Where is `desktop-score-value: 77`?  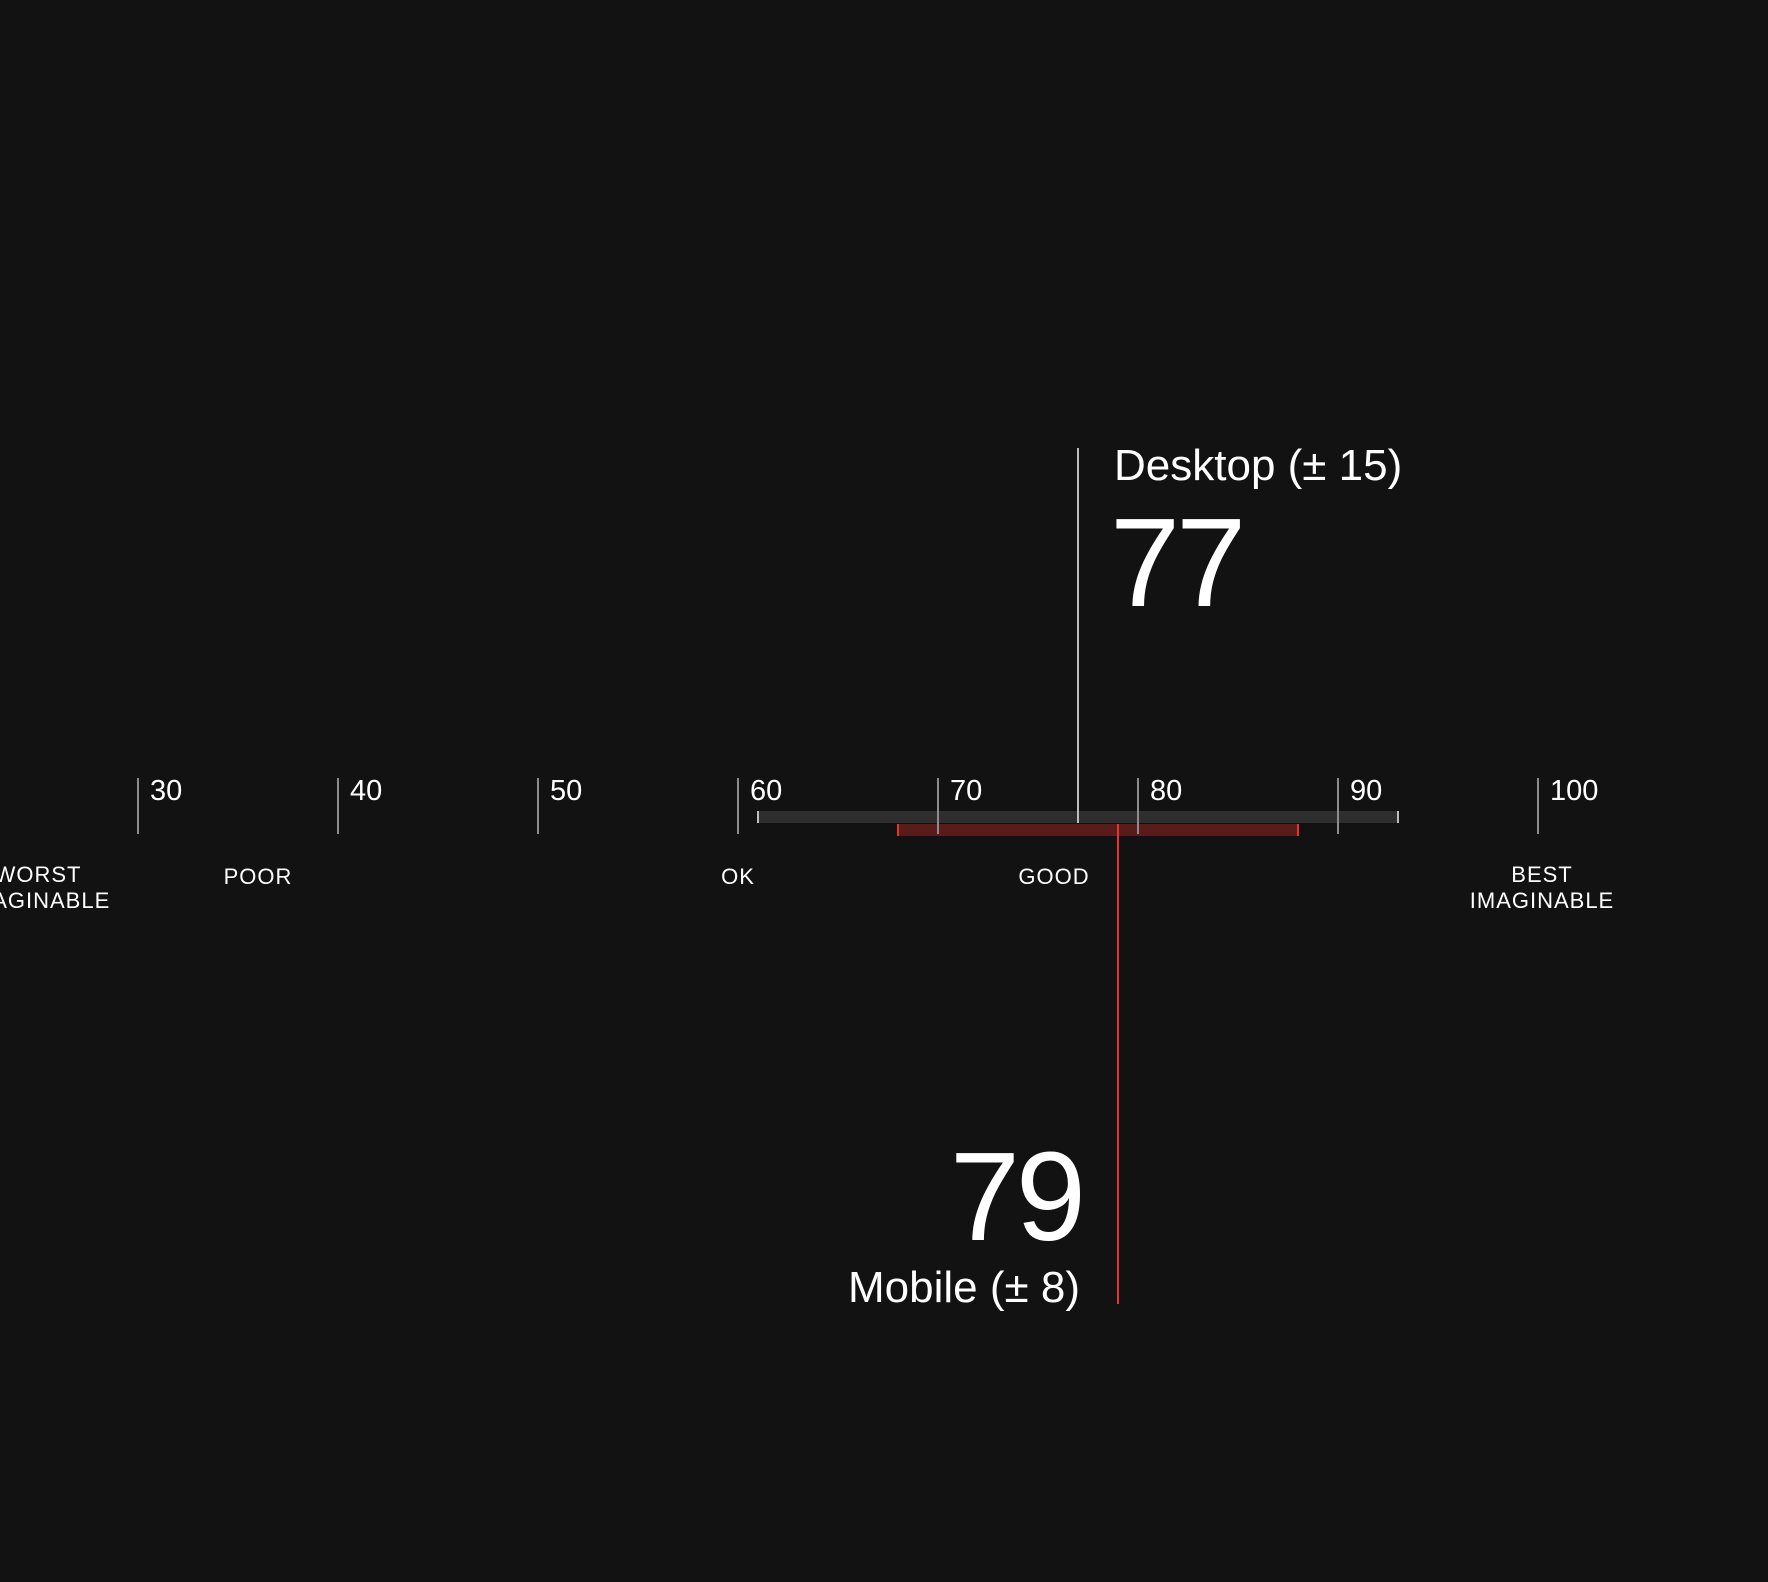 desktop-score-value: 77 is located at coordinates (1176, 562).